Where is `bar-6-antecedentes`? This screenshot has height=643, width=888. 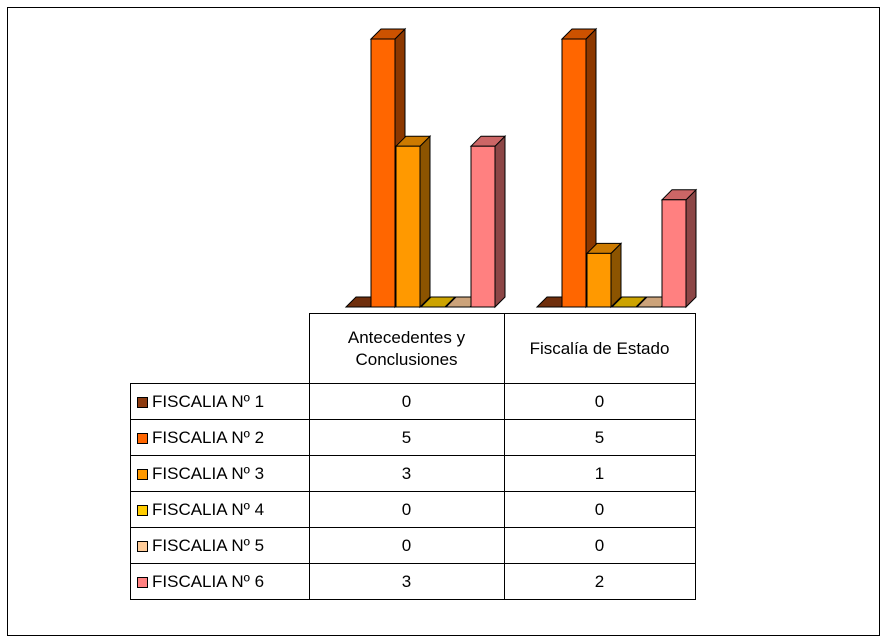 bar-6-antecedentes is located at coordinates (488, 221).